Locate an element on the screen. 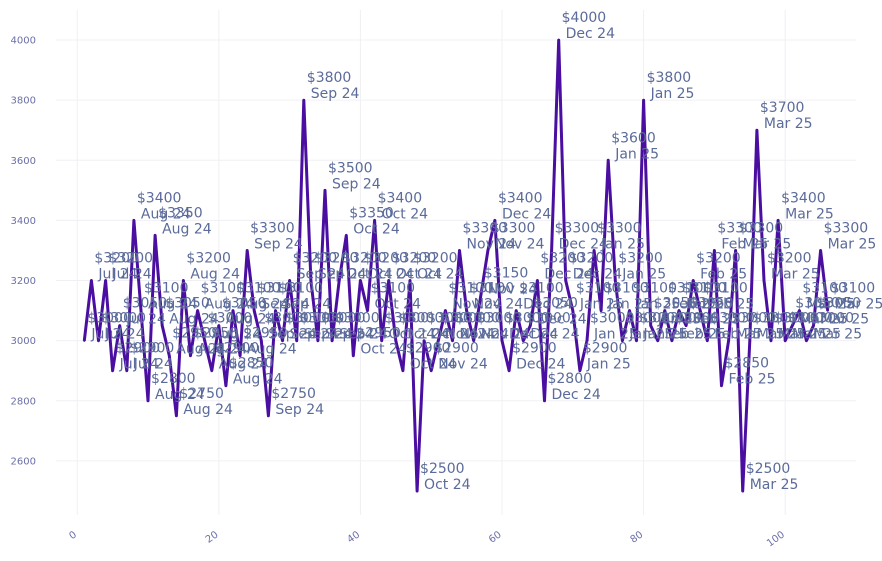 Image resolution: width=882 pixels, height=561 pixels. data-label-price: $2800 is located at coordinates (173, 379).